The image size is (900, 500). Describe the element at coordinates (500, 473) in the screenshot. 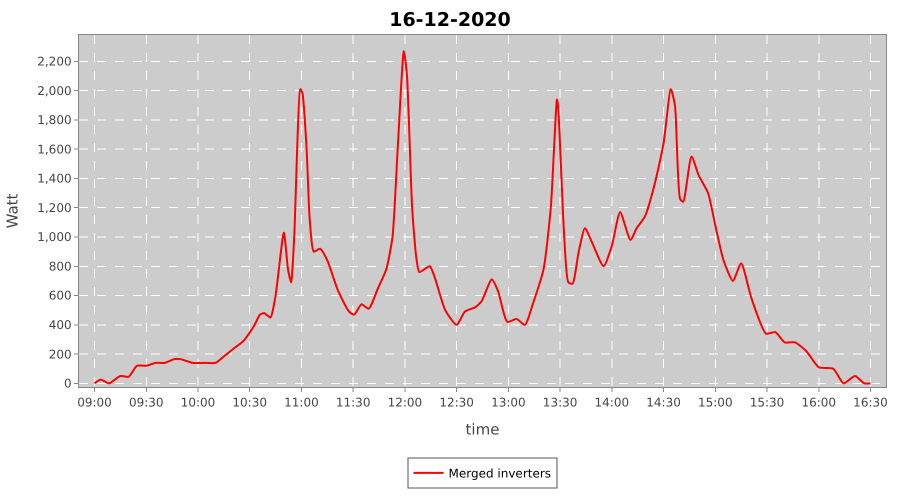

I see `legend-label: Merged inverters` at that location.